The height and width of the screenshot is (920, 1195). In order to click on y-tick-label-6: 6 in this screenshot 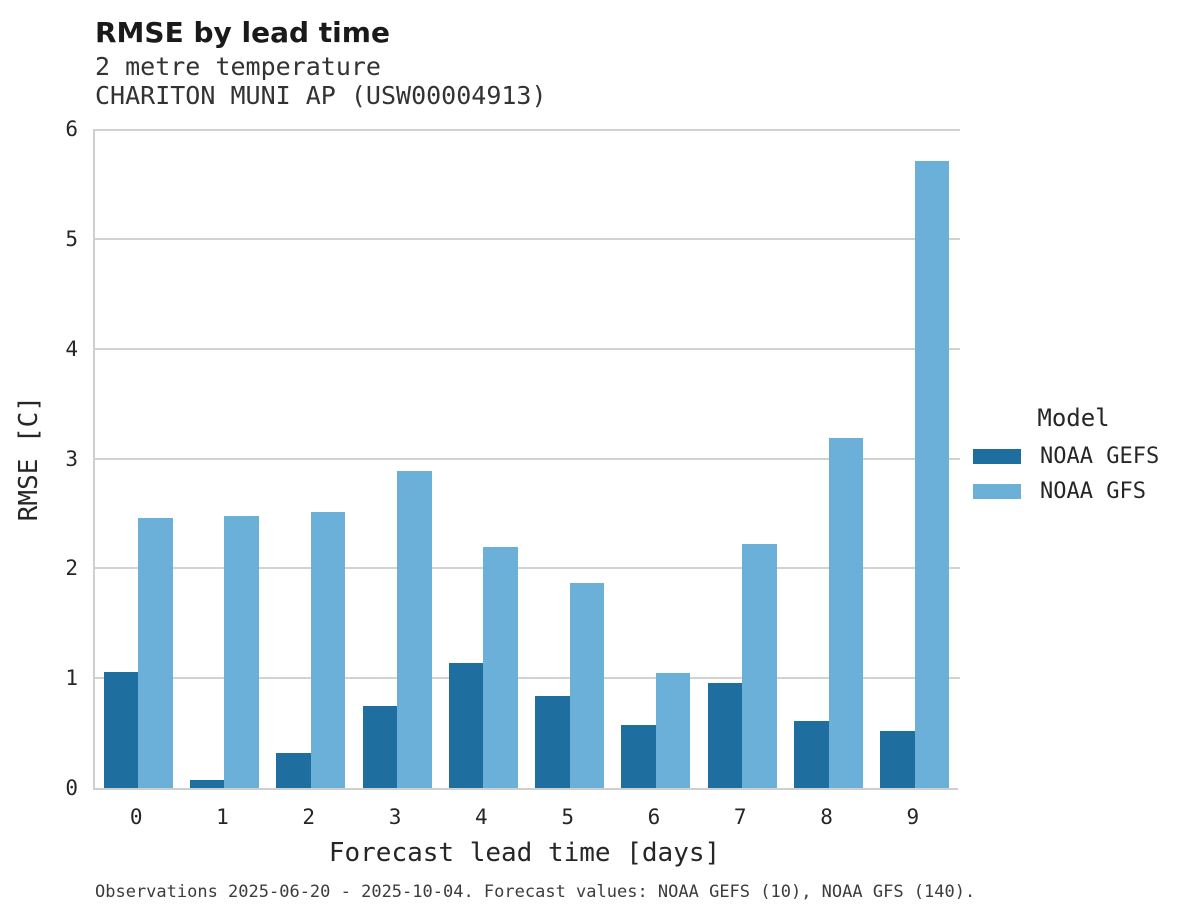, I will do `click(71, 129)`.